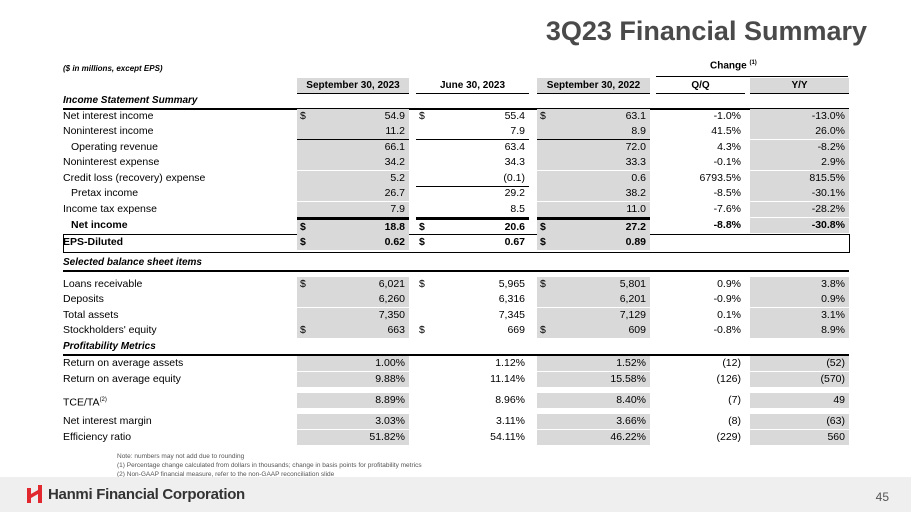 The height and width of the screenshot is (512, 911). What do you see at coordinates (593, 193) in the screenshot?
I see `value-cell: 38.2` at bounding box center [593, 193].